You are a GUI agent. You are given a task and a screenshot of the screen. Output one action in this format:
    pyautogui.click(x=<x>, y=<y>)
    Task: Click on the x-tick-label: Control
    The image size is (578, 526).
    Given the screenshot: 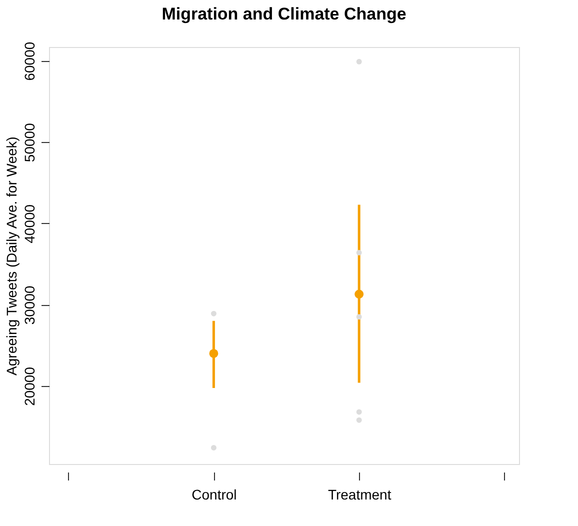 What is the action you would take?
    pyautogui.click(x=214, y=494)
    